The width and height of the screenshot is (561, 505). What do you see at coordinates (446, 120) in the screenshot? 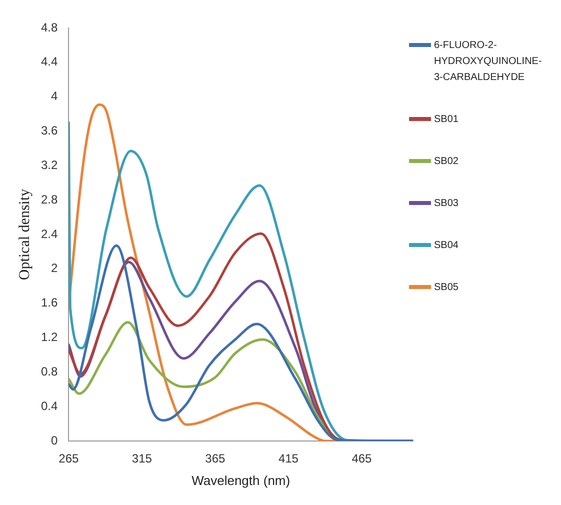
I see `legend-label: SB01` at bounding box center [446, 120].